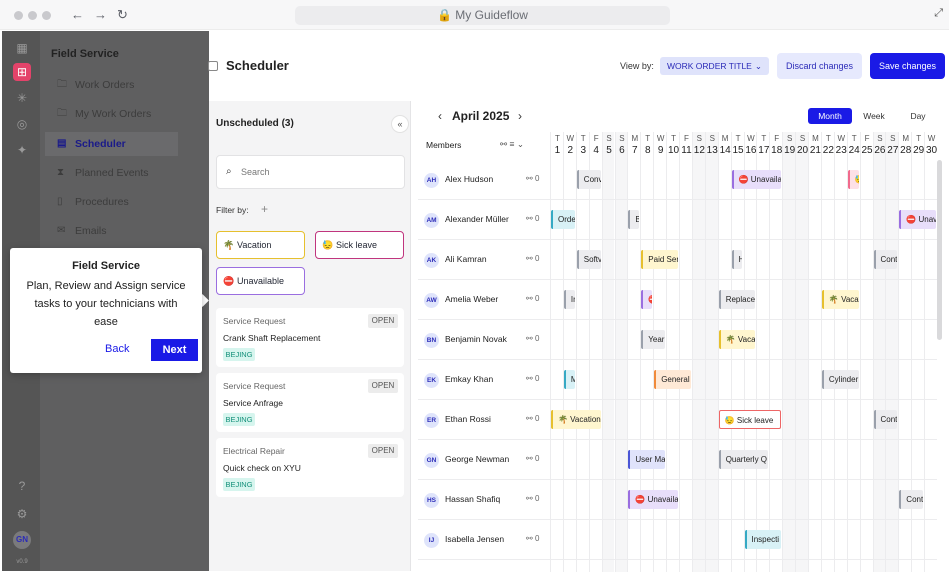 The height and width of the screenshot is (574, 949). I want to click on sort-icon: ≡, so click(512, 144).